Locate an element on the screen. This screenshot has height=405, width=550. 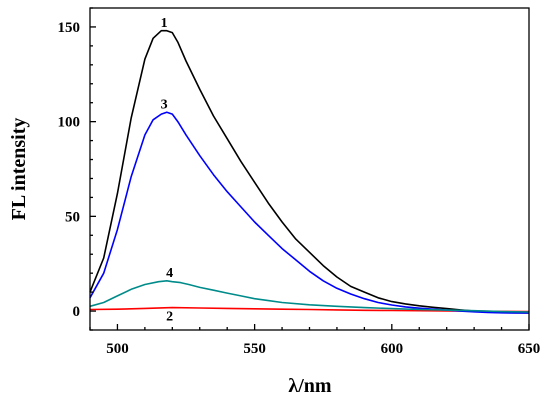
y-tick-label: 100 is located at coordinates (69, 123).